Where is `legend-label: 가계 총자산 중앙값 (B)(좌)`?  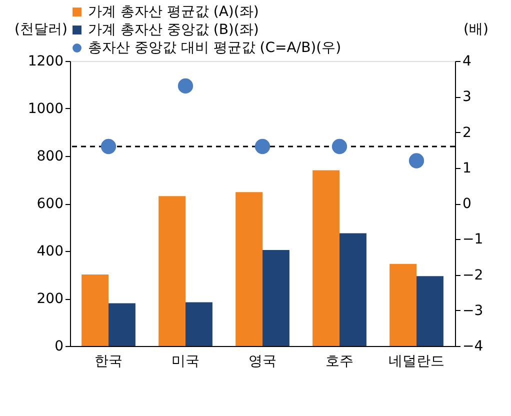
legend-label: 가계 총자산 중앙값 (B)(좌) is located at coordinates (173, 30).